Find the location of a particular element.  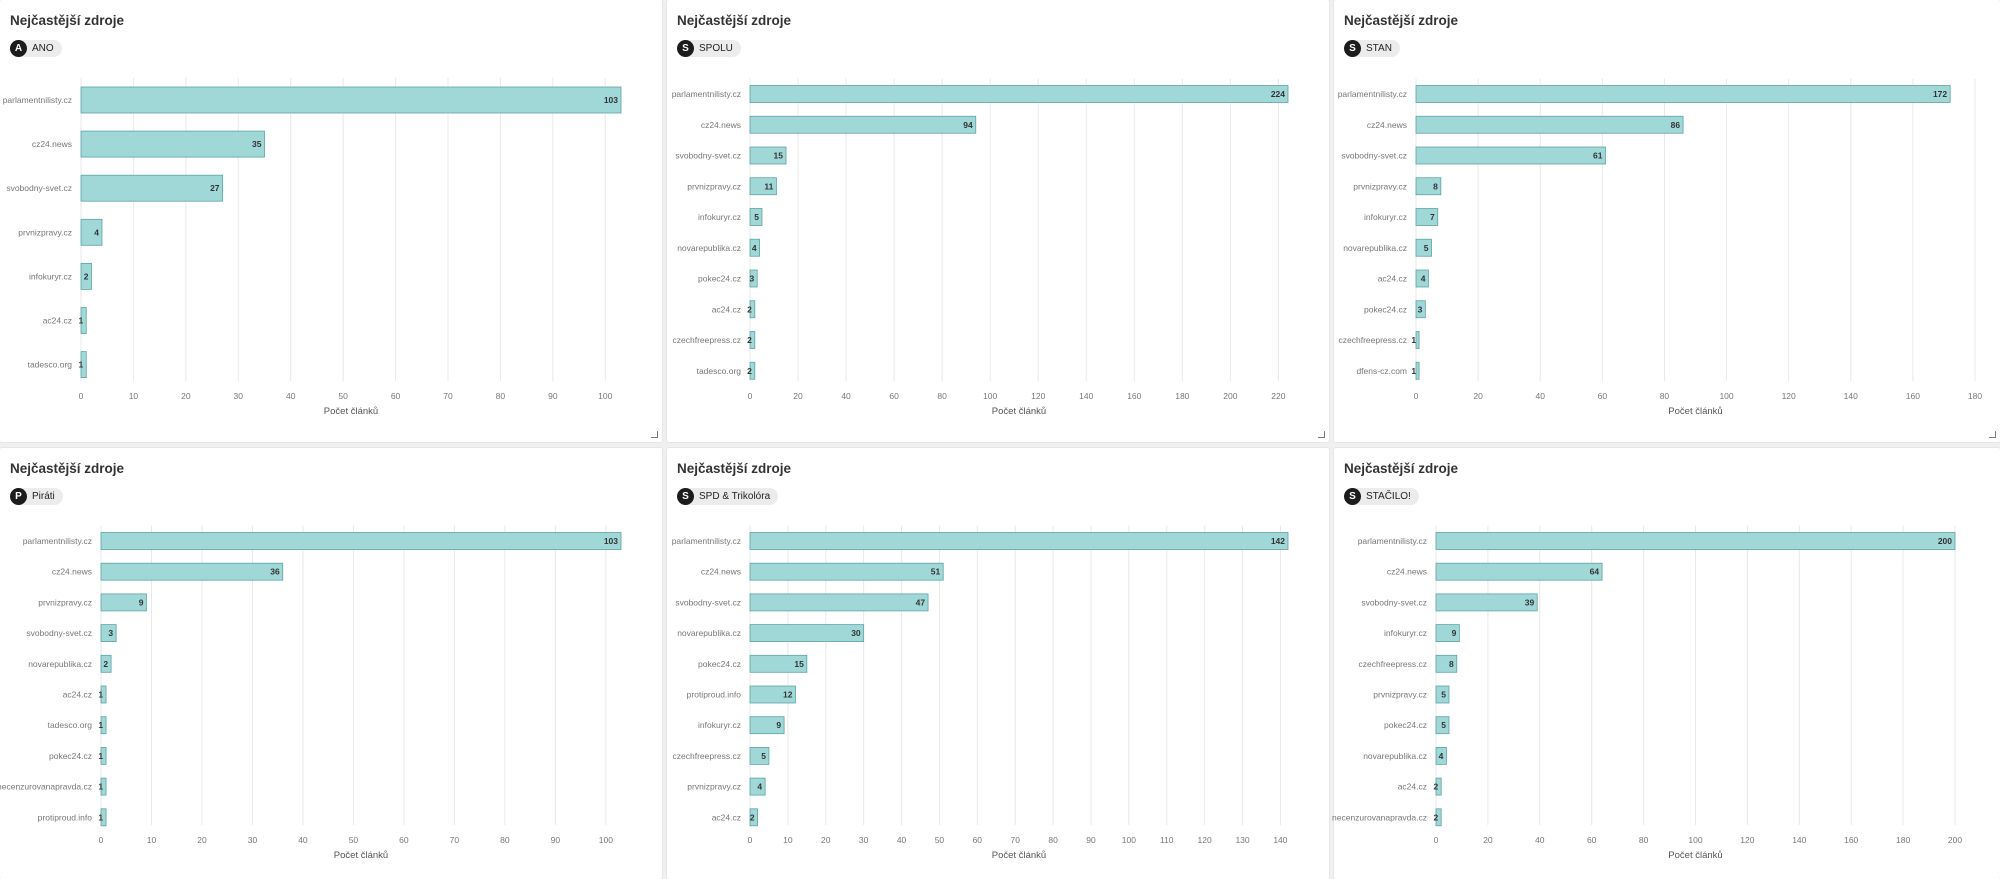

category-label: svobodny-svet.cz is located at coordinates (708, 602).